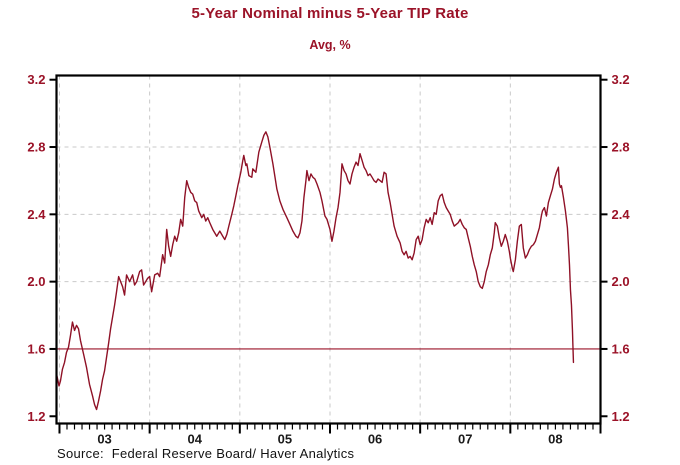 Image resolution: width=680 pixels, height=465 pixels. I want to click on x-axis-label: 04, so click(194, 439).